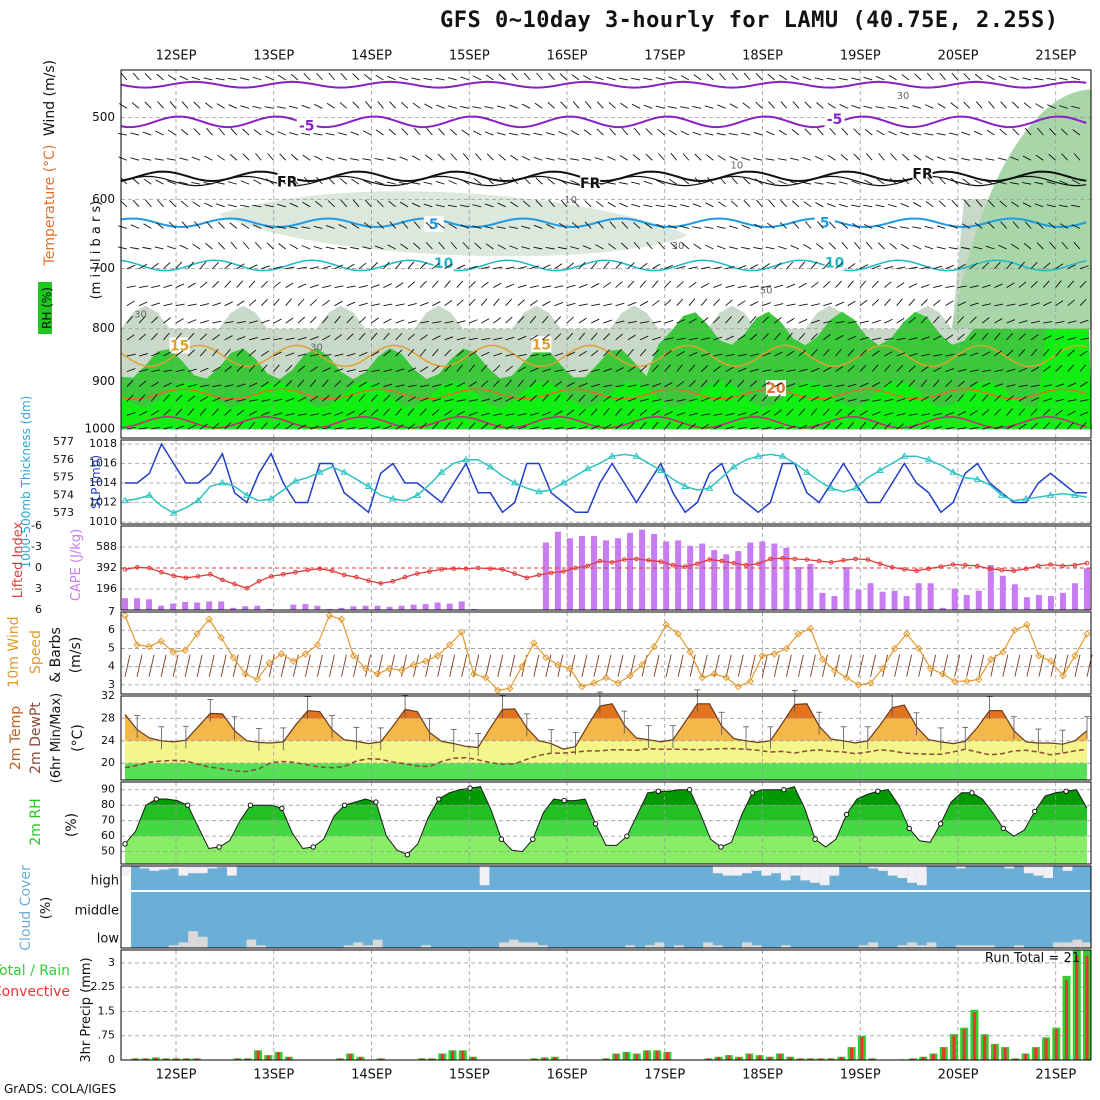  I want to click on rh-marker, so click(282, 808).